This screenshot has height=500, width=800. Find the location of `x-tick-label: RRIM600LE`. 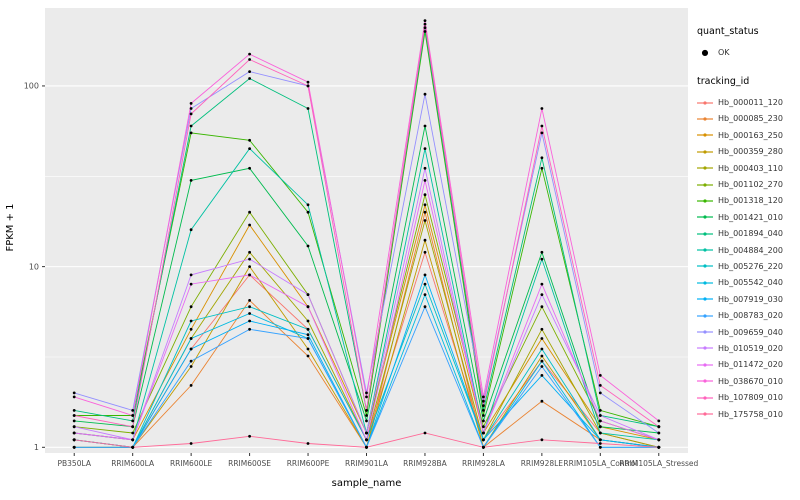

x-tick-label: RRIM600LE is located at coordinates (191, 463).